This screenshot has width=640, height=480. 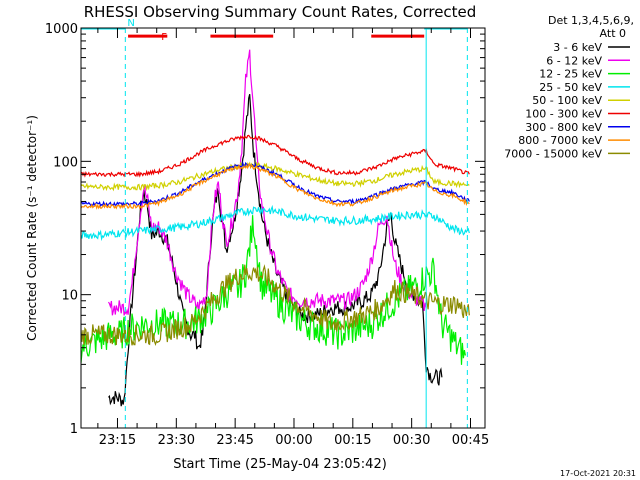 What do you see at coordinates (574, 60) in the screenshot?
I see `legend-label-2: 6 - 12 keV` at bounding box center [574, 60].